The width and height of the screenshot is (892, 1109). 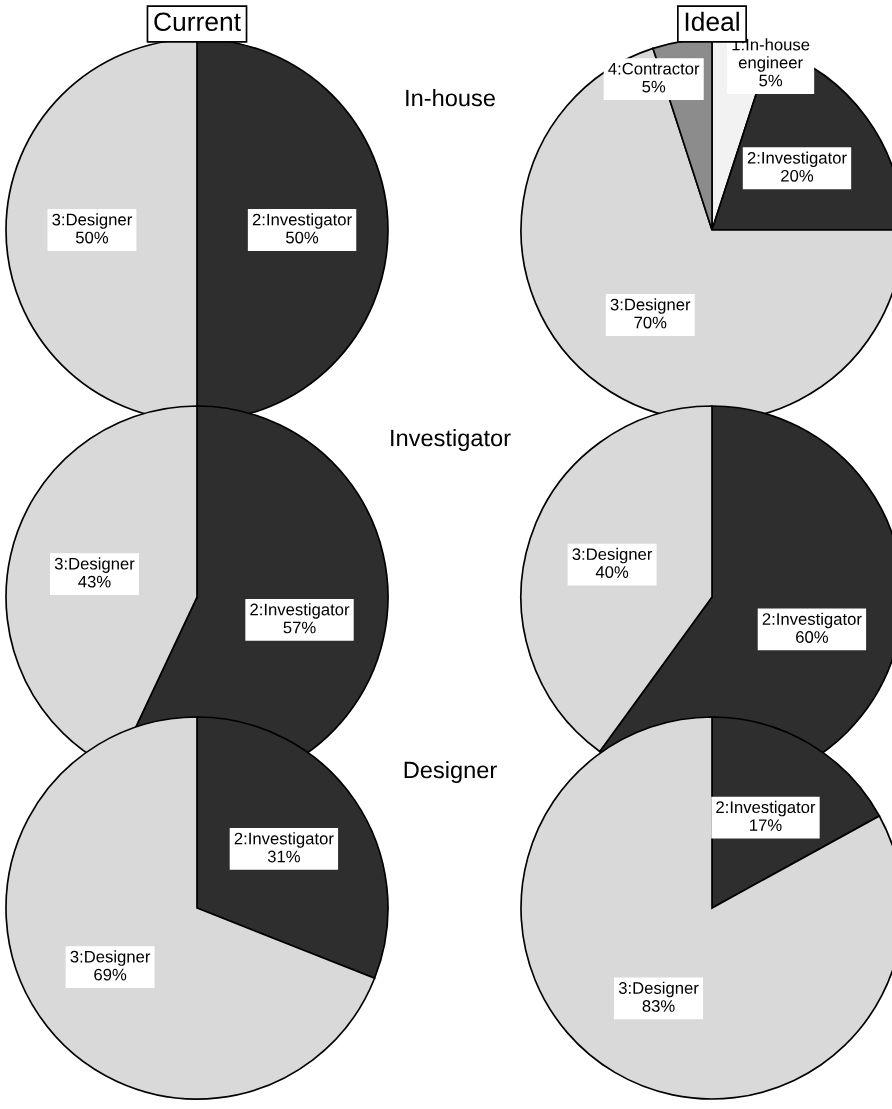 What do you see at coordinates (797, 175) in the screenshot?
I see `data-label: 20%` at bounding box center [797, 175].